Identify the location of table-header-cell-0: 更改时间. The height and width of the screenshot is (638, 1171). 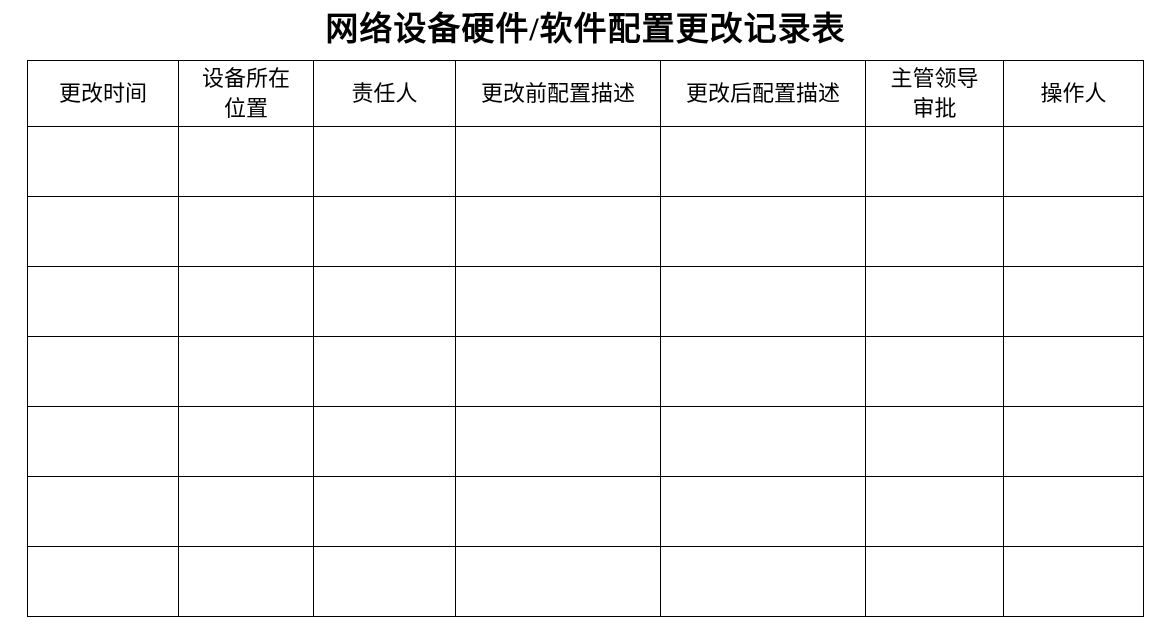
(103, 93).